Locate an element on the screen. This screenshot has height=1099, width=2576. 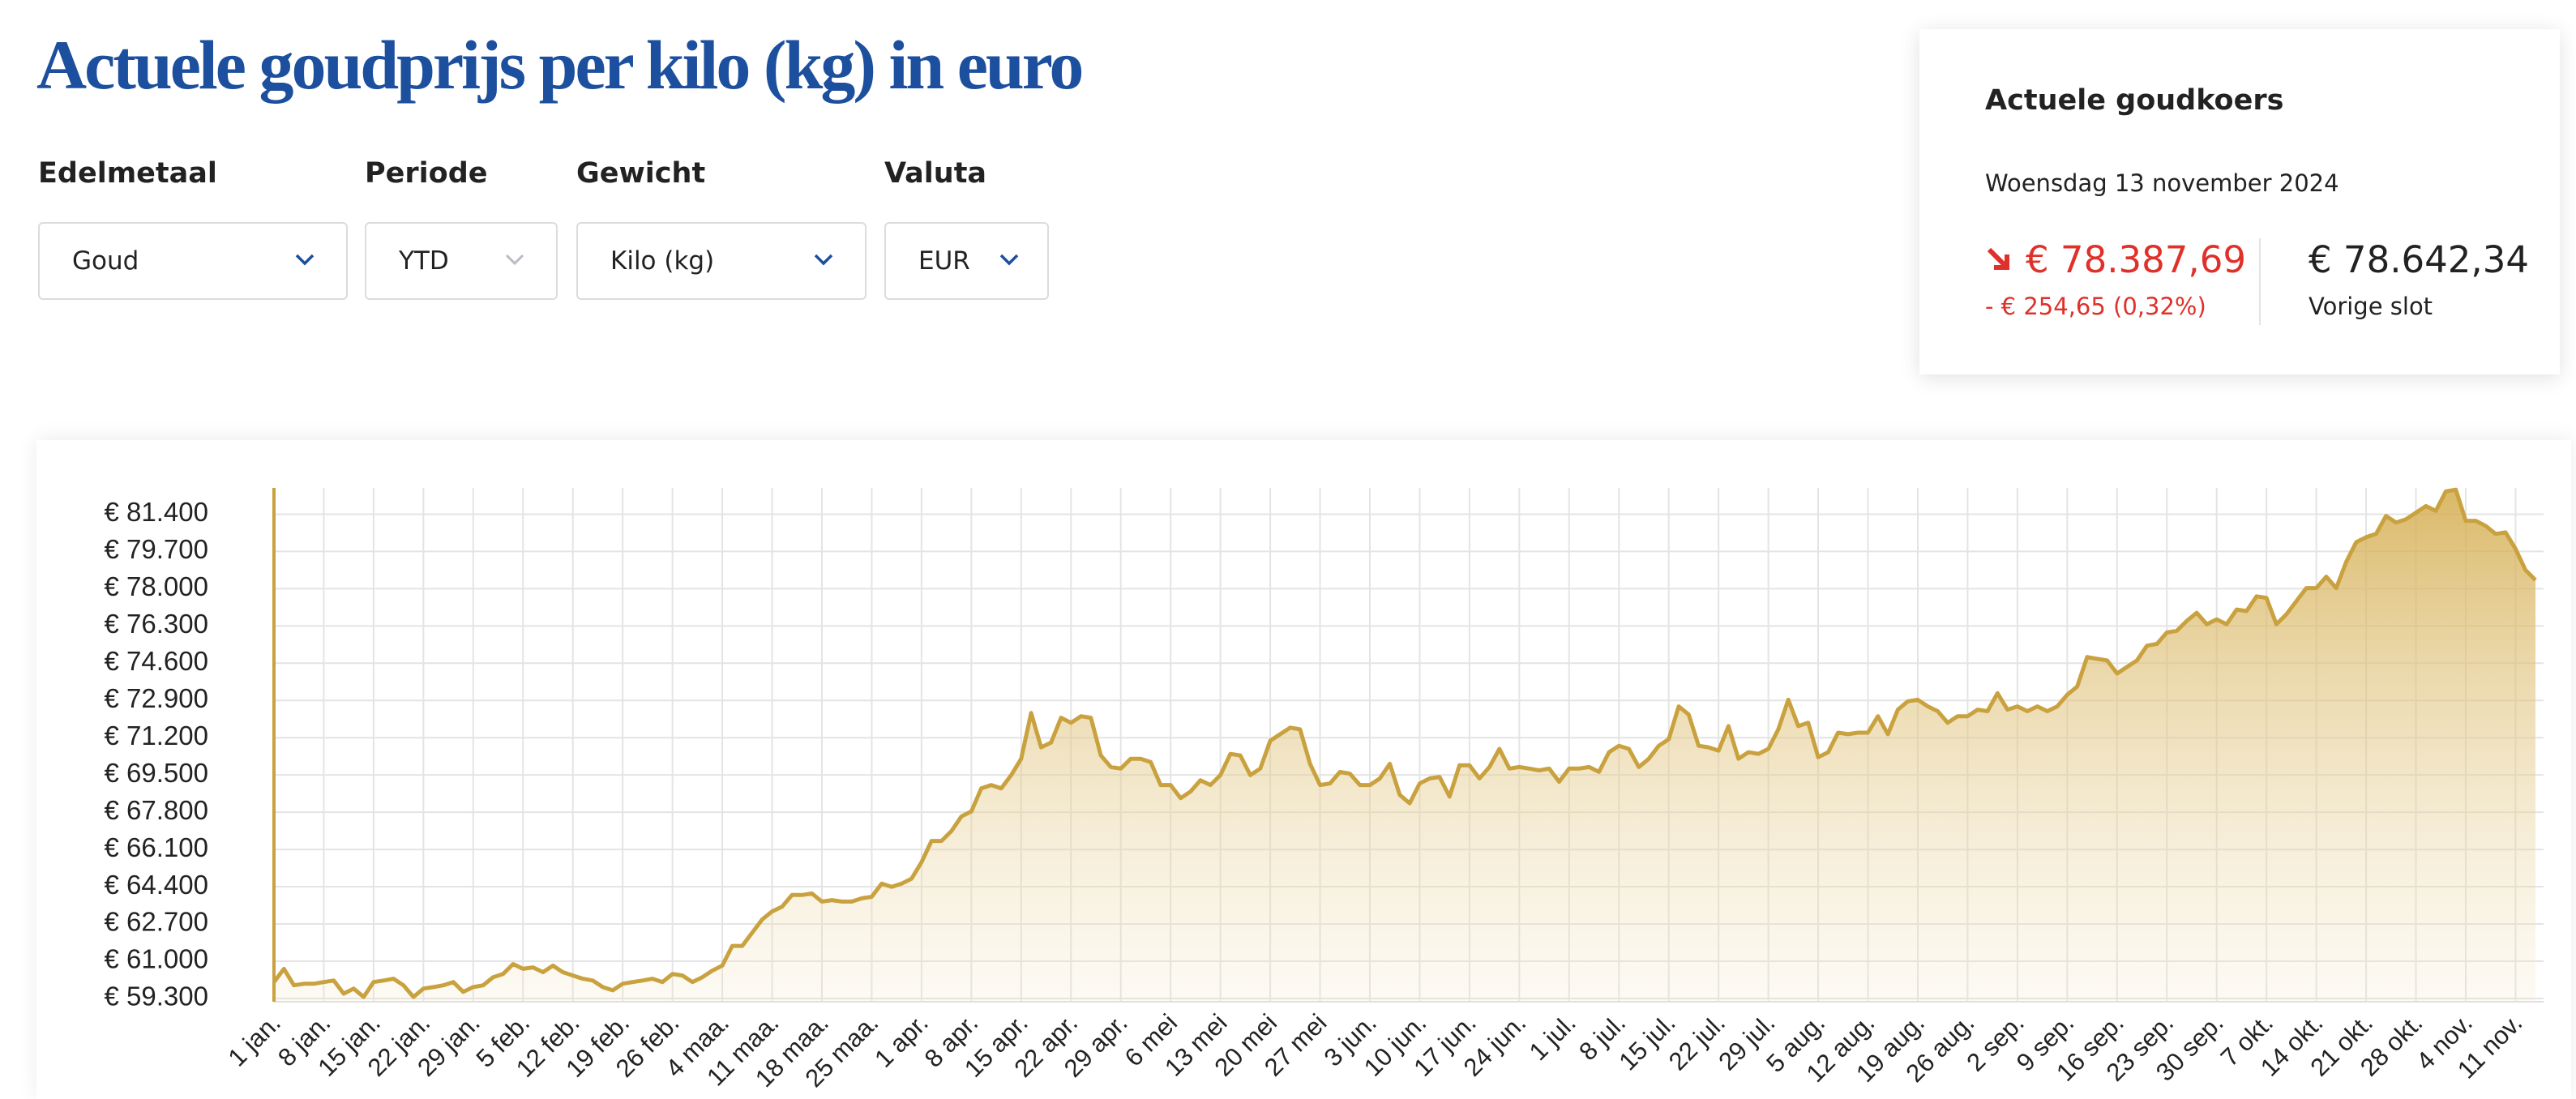
y-tick-label: € 67.800 is located at coordinates (156, 810).